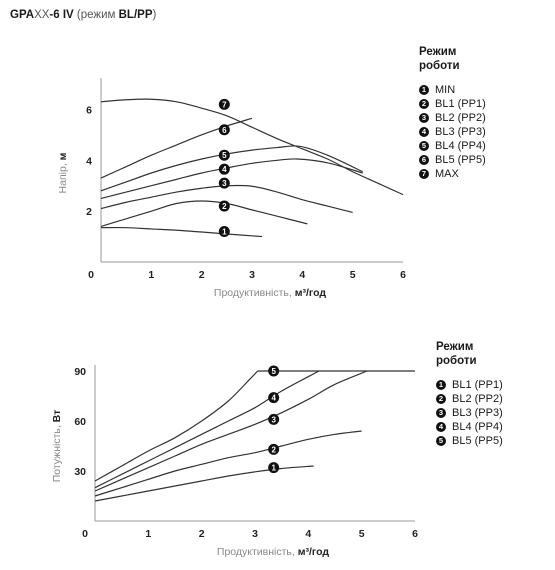 The height and width of the screenshot is (570, 555). I want to click on legend-top-badge-7: 7, so click(424, 174).